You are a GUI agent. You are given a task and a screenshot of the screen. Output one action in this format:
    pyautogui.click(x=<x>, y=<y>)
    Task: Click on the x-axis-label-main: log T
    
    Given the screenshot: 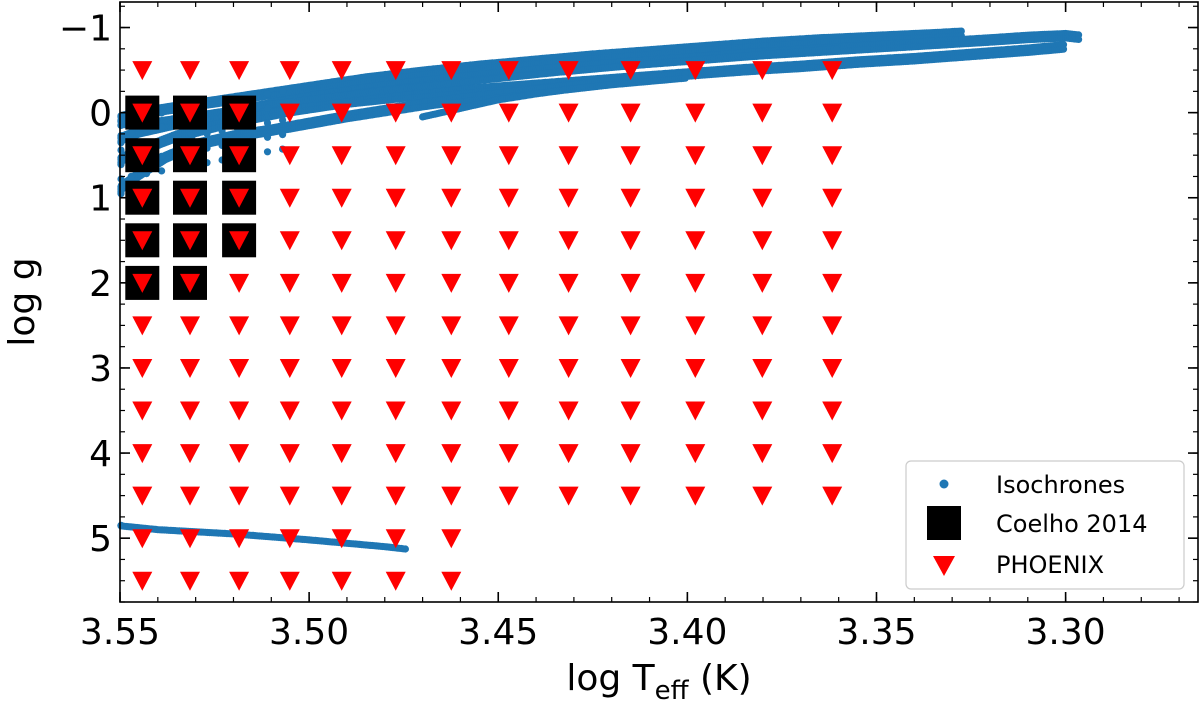 What is the action you would take?
    pyautogui.click(x=610, y=678)
    